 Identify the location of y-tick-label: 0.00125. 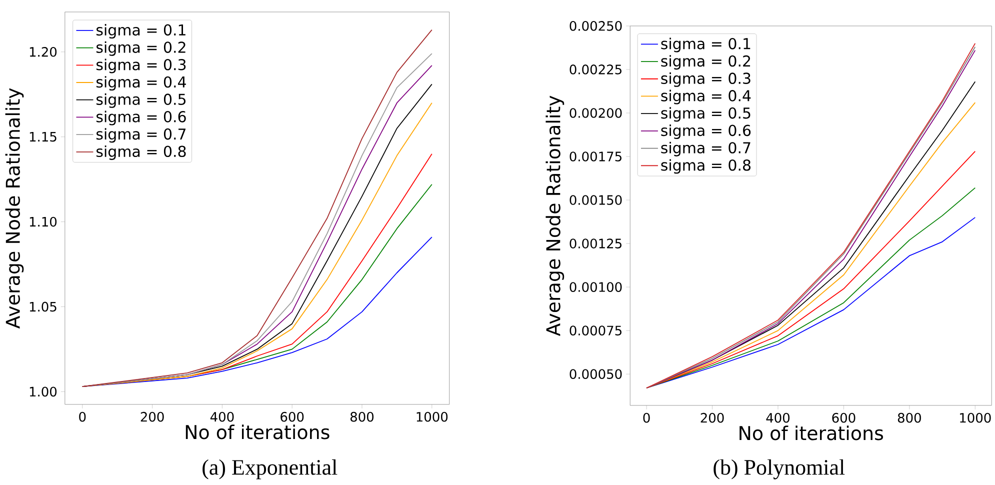
(596, 243).